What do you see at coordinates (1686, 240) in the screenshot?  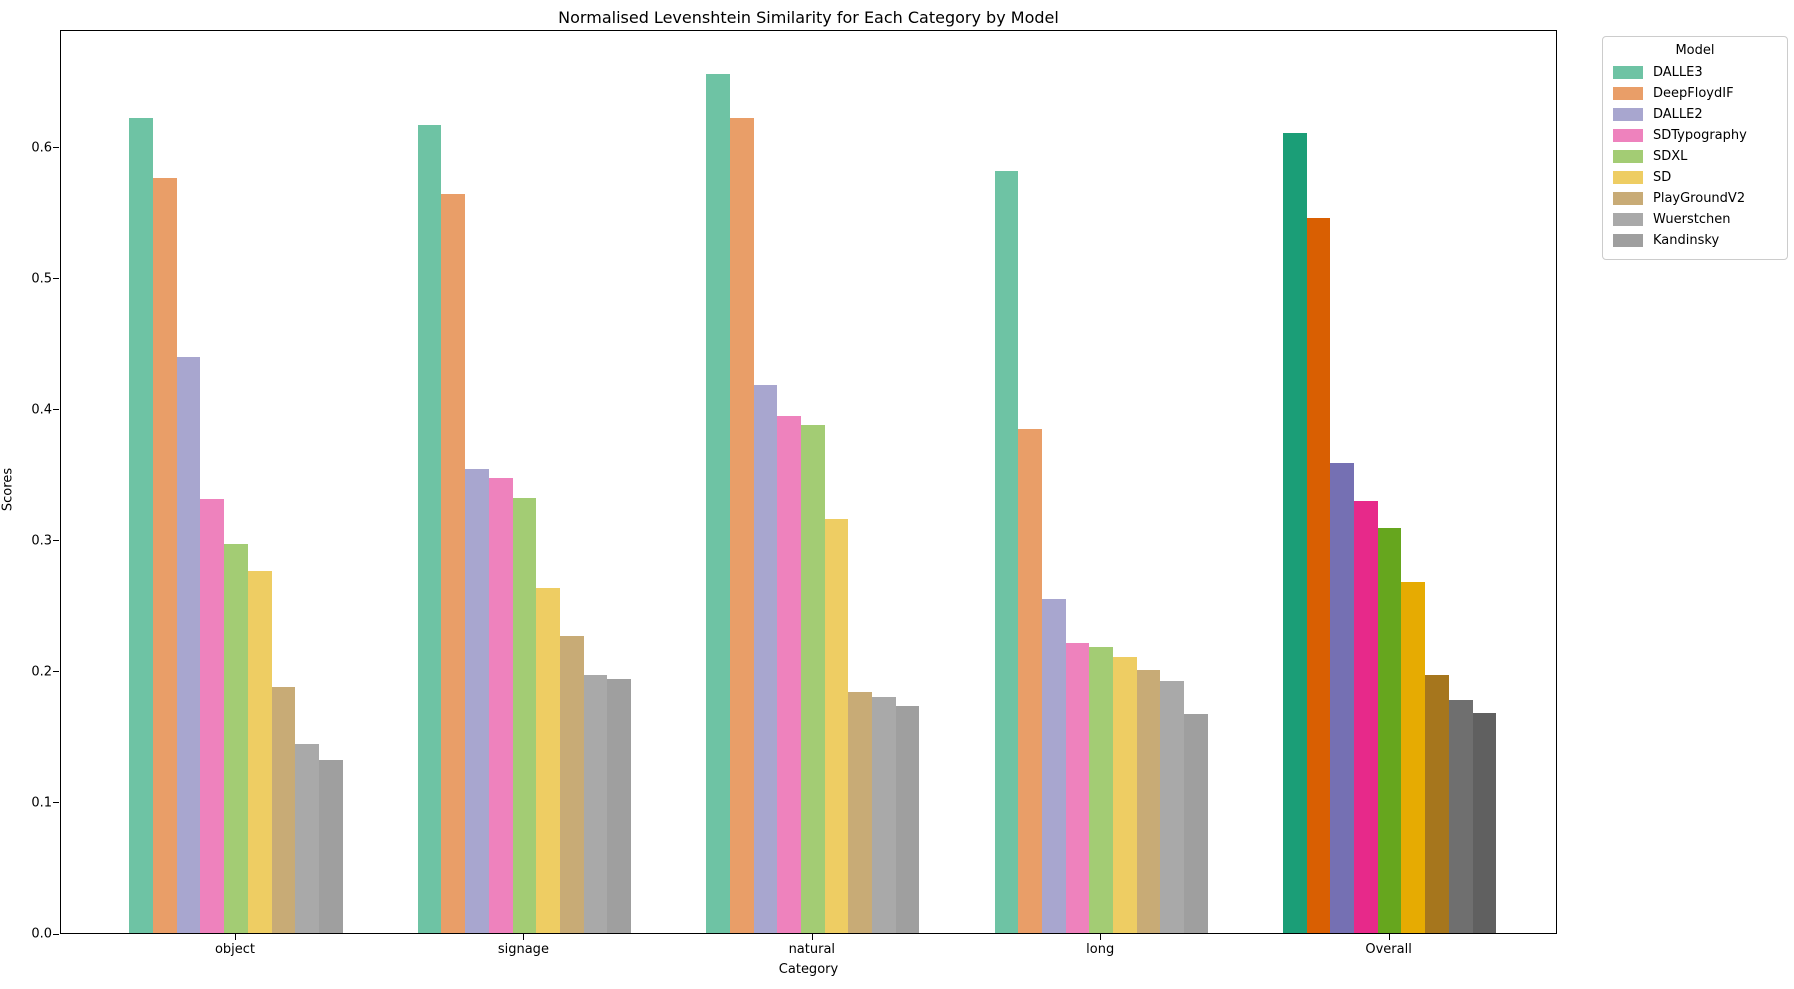 I see `legend-label: Kandinsky` at bounding box center [1686, 240].